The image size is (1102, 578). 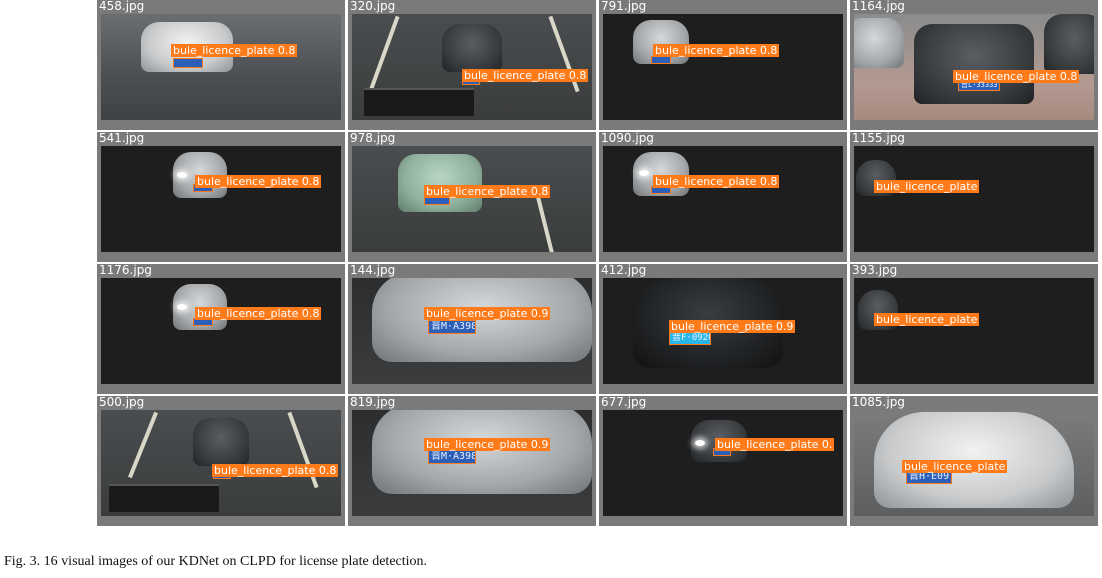 I want to click on plate-text: 晋H·E0972, so click(x=930, y=476).